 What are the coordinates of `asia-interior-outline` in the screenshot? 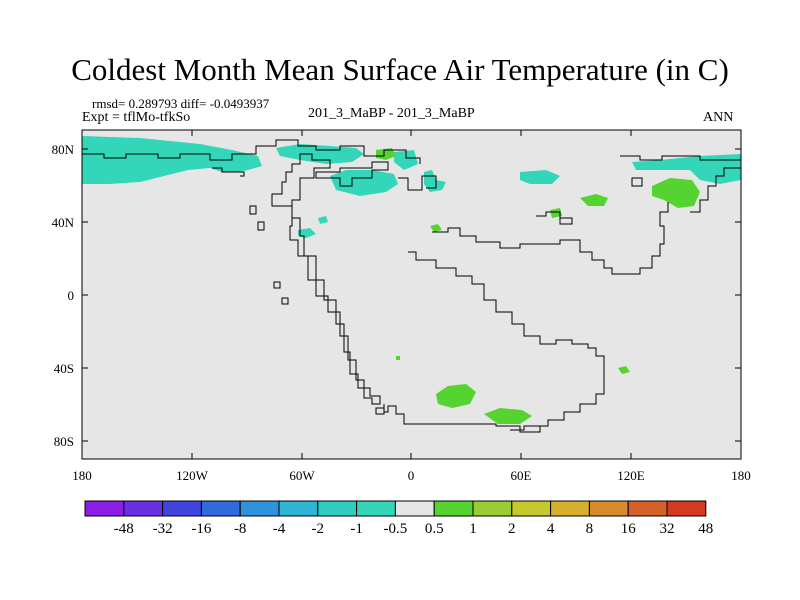 It's located at (554, 218).